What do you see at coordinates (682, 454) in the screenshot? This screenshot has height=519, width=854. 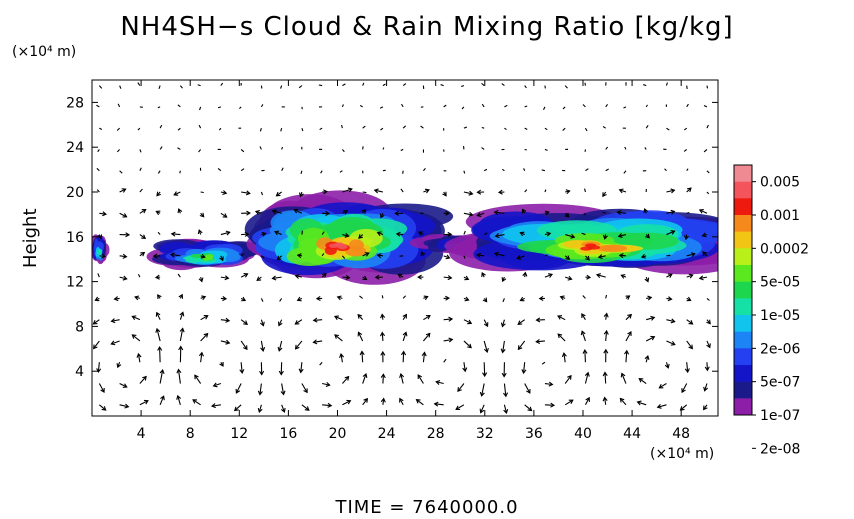 I see `x-axis-unit: (×10⁴ m)` at bounding box center [682, 454].